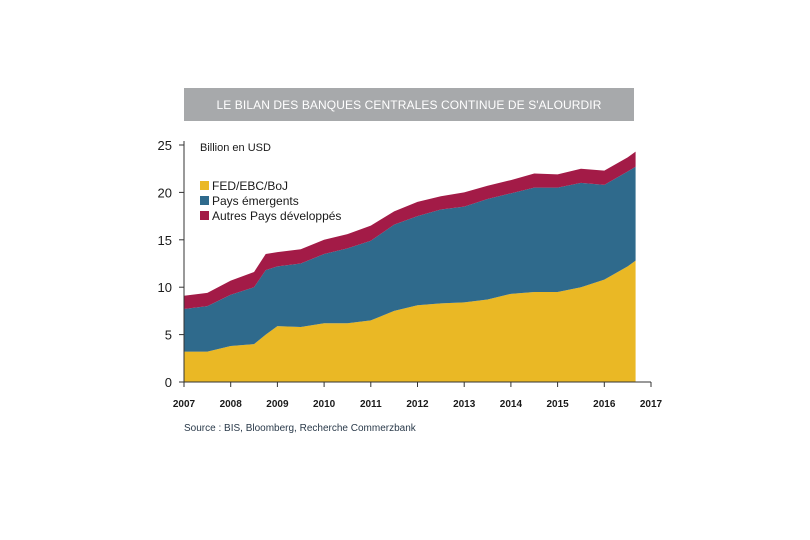 The width and height of the screenshot is (810, 540). What do you see at coordinates (410, 321) in the screenshot?
I see `area-fed-ebc-boj` at bounding box center [410, 321].